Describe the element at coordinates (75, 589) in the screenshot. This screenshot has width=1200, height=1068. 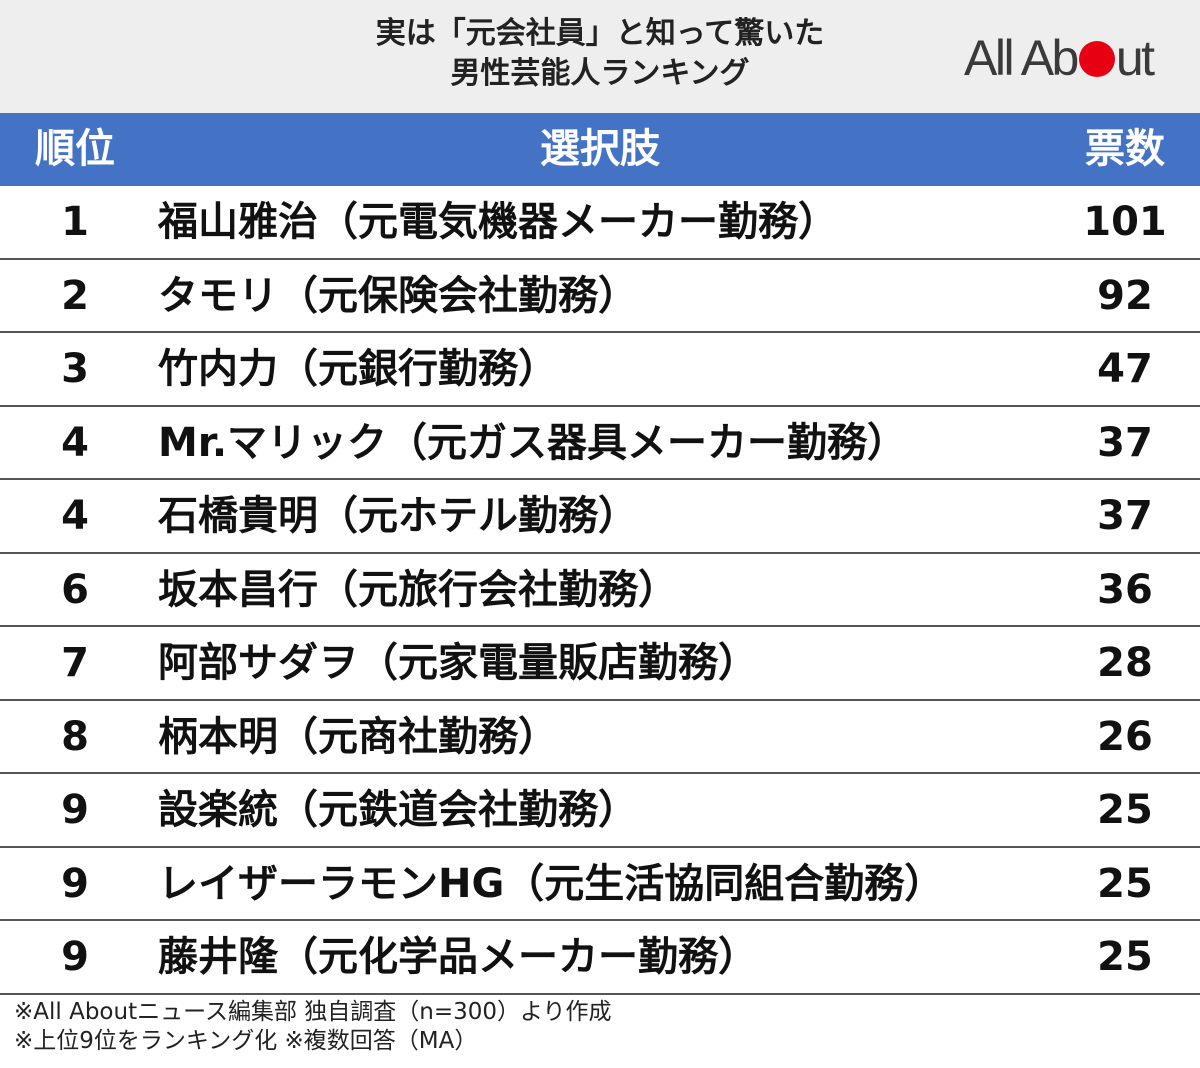
I see `rank-cell: 6` at that location.